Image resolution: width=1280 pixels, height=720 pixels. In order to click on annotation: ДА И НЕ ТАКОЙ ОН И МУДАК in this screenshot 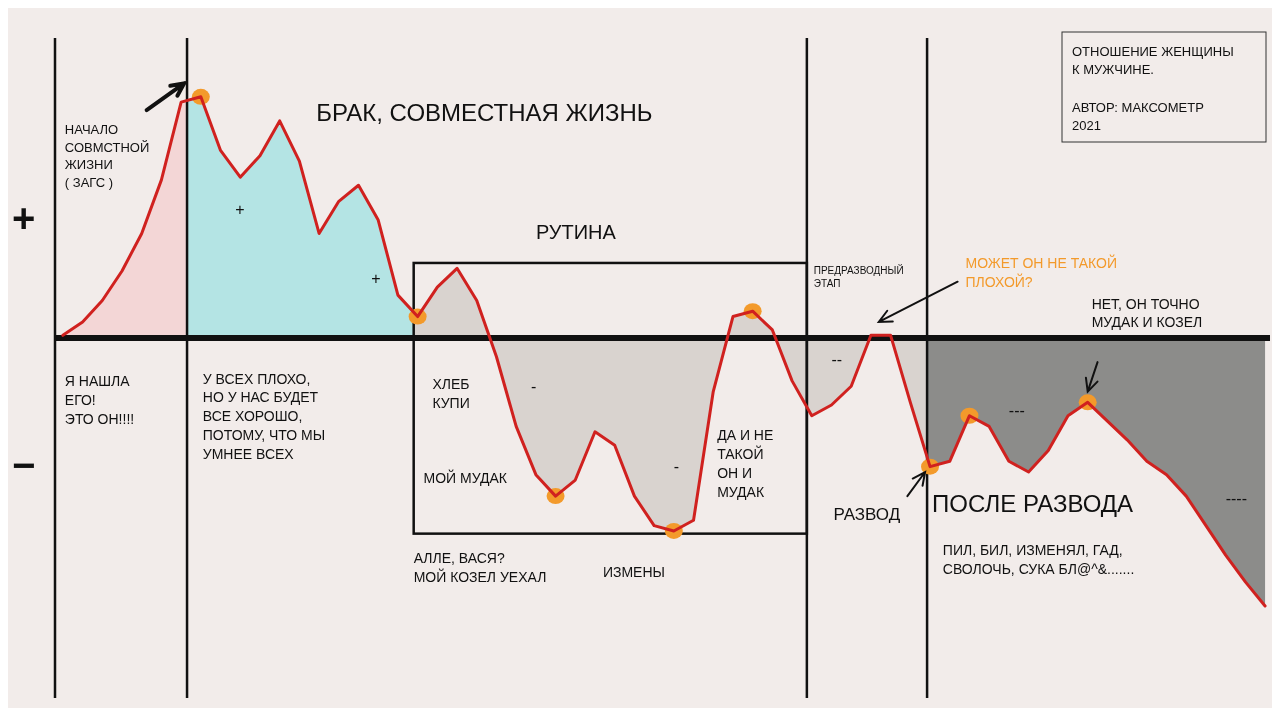, I will do `click(745, 463)`.